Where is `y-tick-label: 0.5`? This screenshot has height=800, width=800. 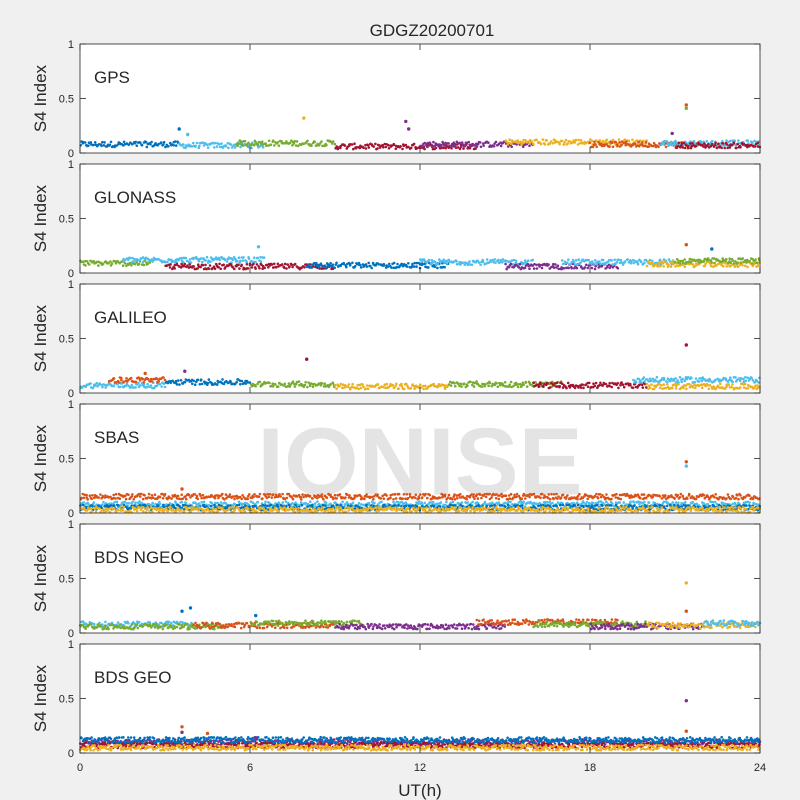 y-tick-label: 0.5 is located at coordinates (66, 100).